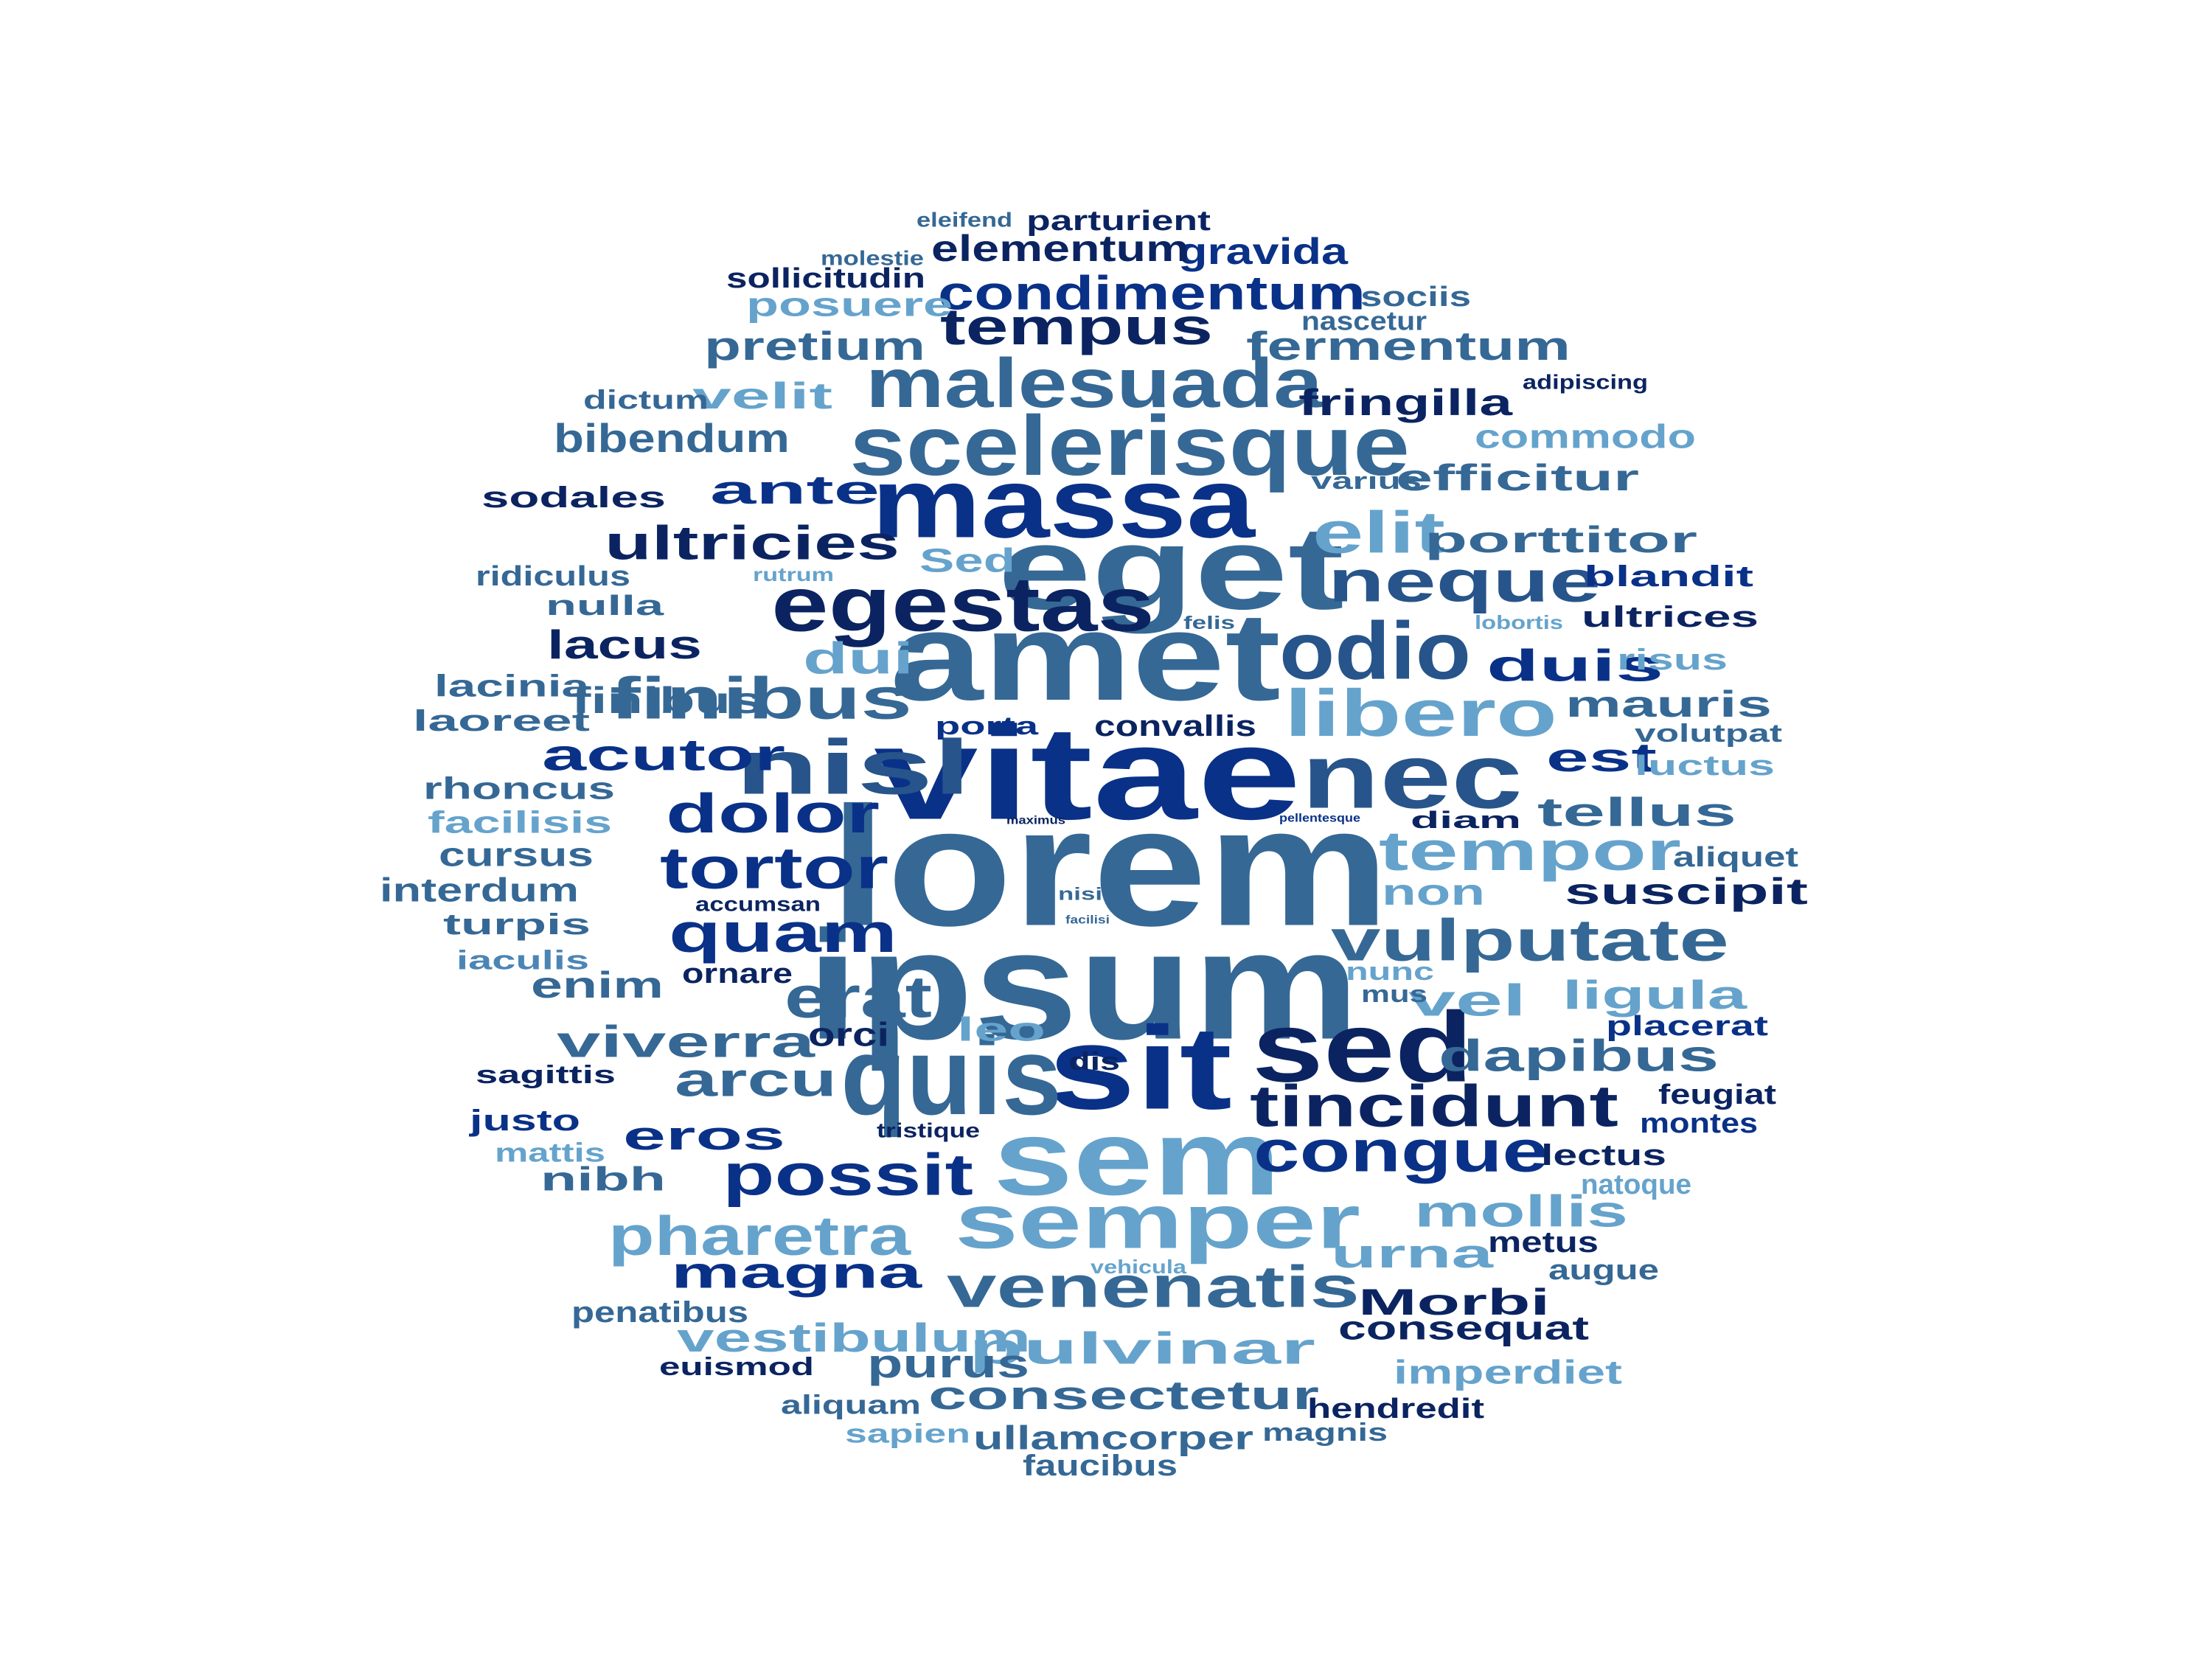  I want to click on word-1: ipsum, so click(1083, 985).